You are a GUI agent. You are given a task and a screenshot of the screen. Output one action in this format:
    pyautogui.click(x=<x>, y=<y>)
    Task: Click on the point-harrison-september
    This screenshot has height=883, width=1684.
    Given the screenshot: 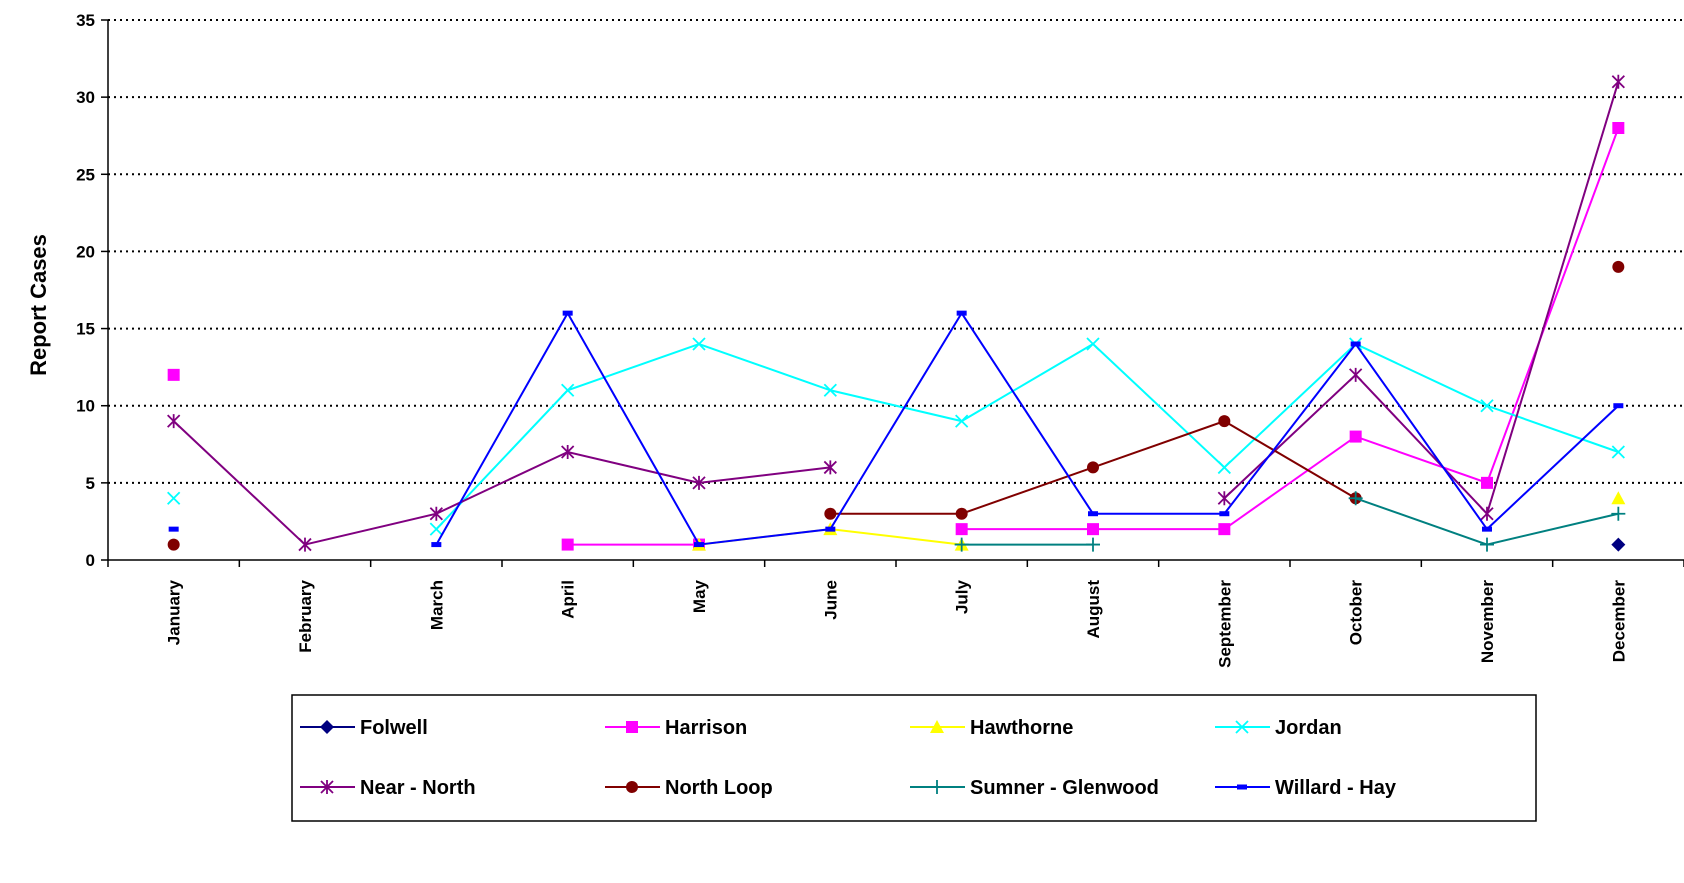 What is the action you would take?
    pyautogui.click(x=1224, y=529)
    